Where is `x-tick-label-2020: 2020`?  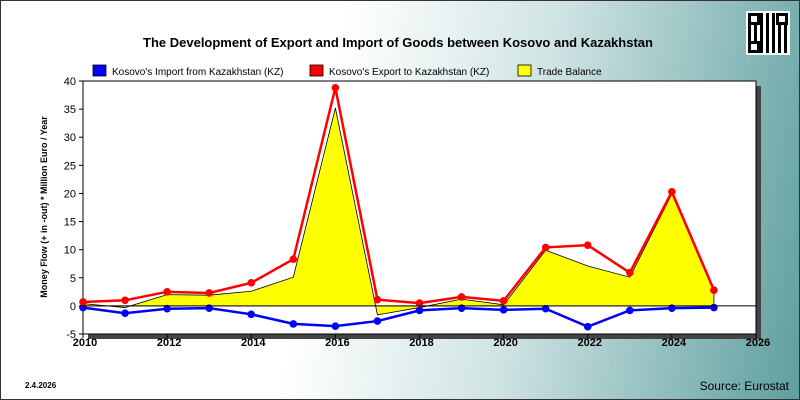
x-tick-label-2020: 2020 is located at coordinates (505, 343).